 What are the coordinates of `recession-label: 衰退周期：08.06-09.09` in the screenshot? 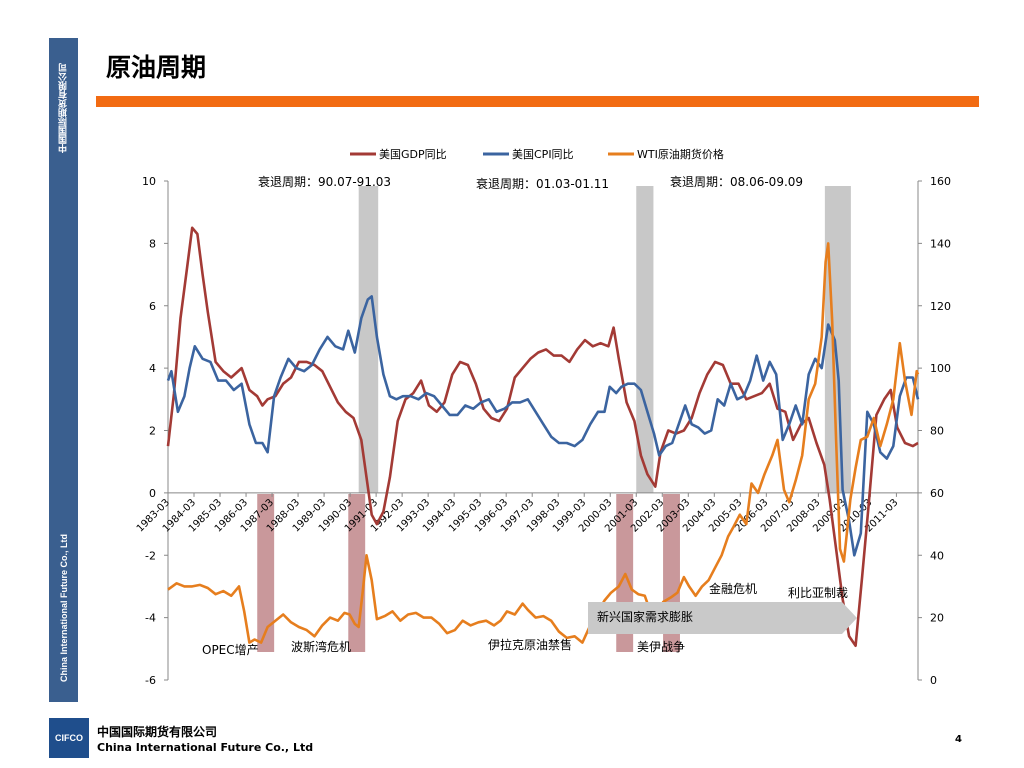 It's located at (736, 181).